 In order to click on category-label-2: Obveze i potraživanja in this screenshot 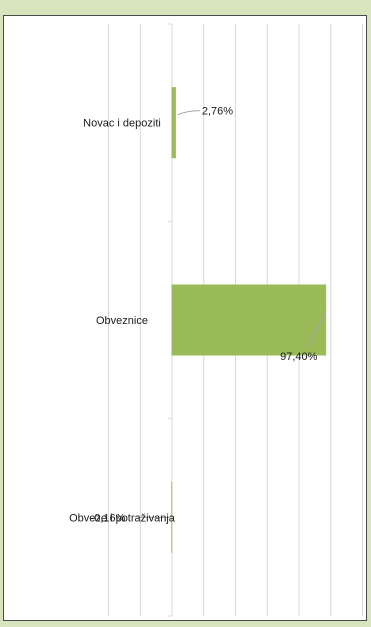, I will do `click(122, 518)`.